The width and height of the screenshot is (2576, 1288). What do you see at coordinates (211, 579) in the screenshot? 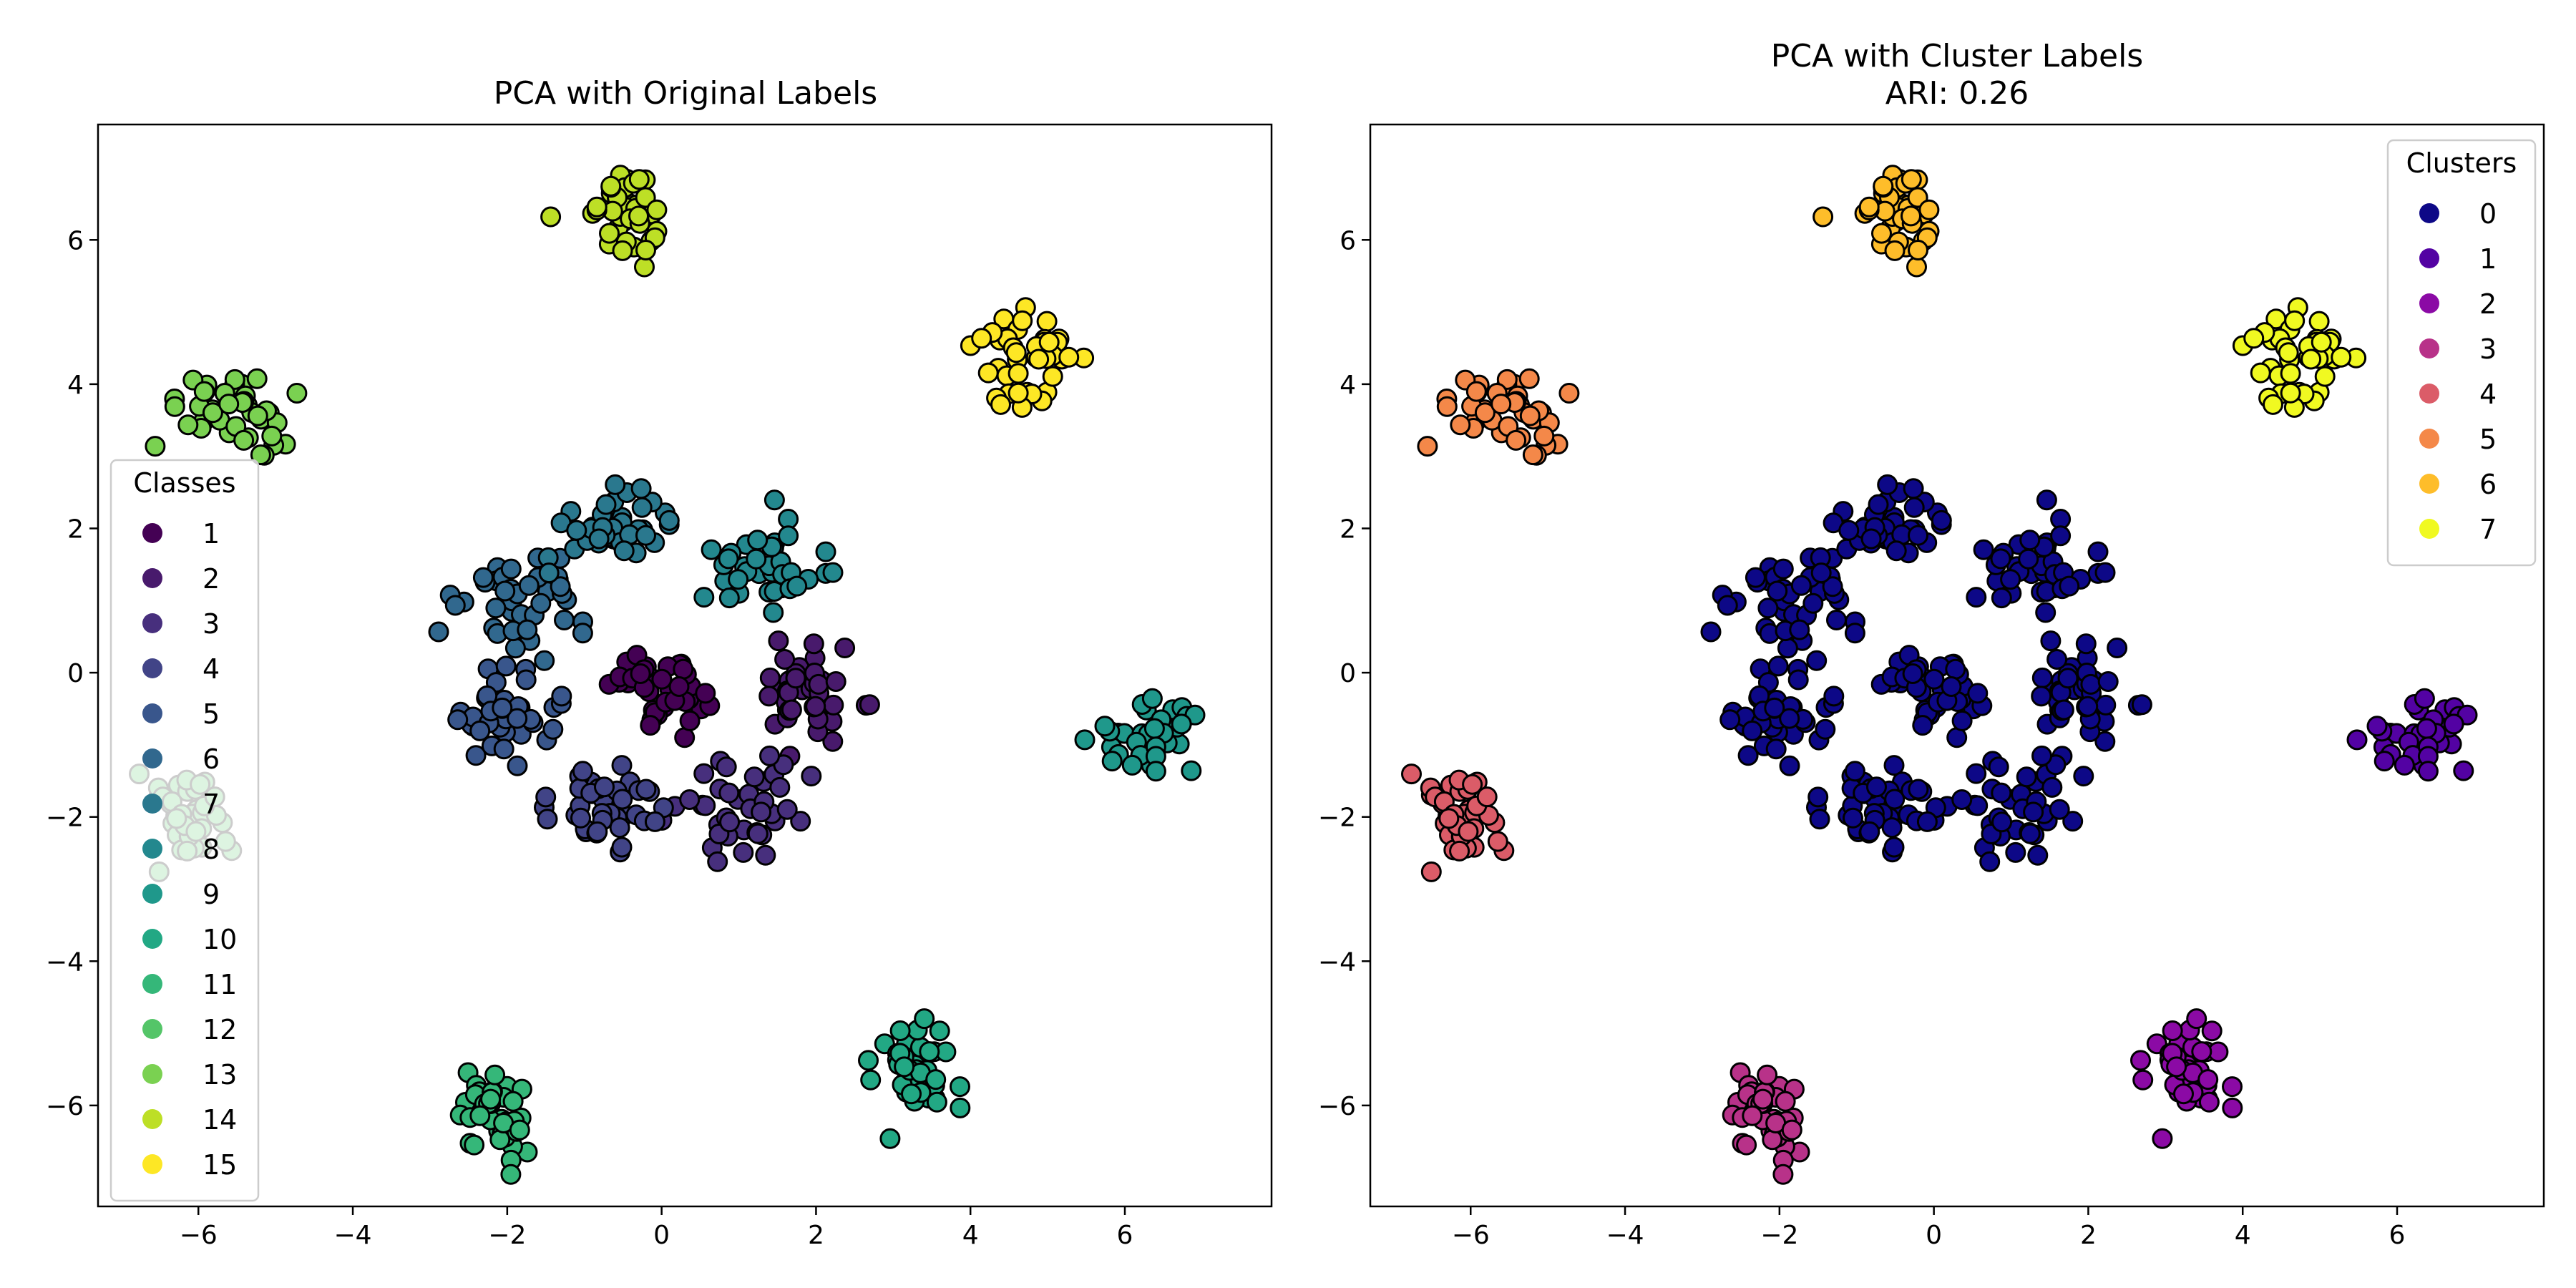
I see `legend-label-2: 2` at bounding box center [211, 579].